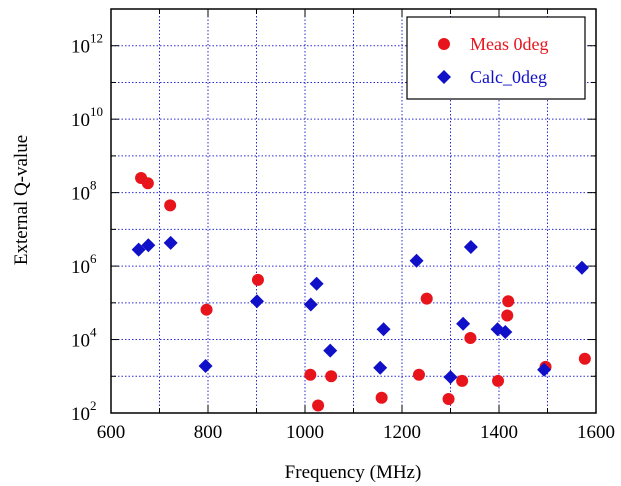 The height and width of the screenshot is (486, 621). Describe the element at coordinates (356, 432) in the screenshot. I see `x-tick-labels: 600 800 1000 1200 1400 1600` at that location.